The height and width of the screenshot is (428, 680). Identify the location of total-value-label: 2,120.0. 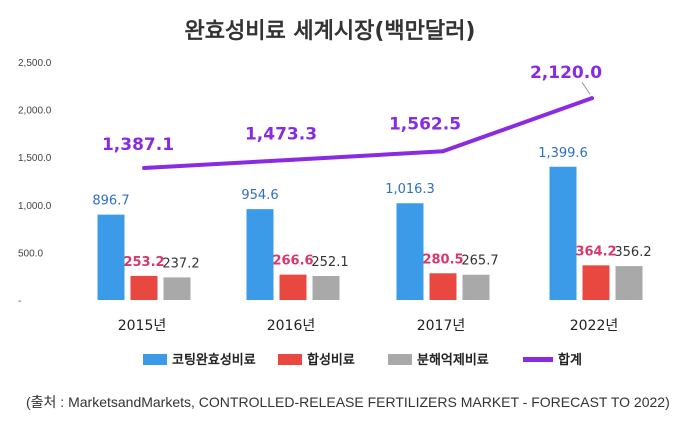
(566, 73).